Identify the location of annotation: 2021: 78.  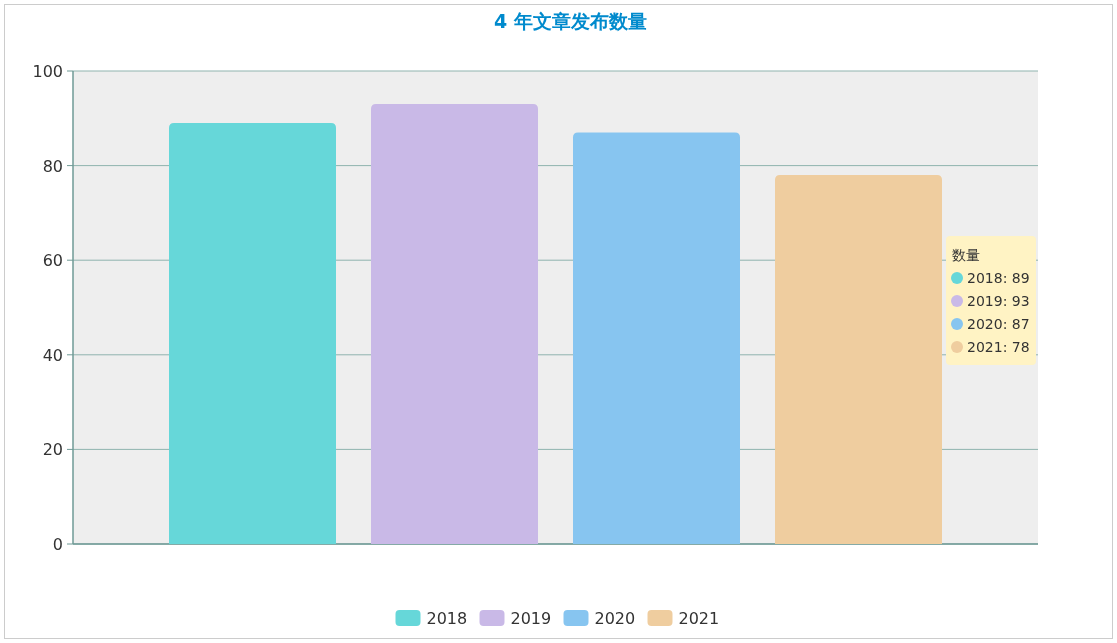
(998, 347).